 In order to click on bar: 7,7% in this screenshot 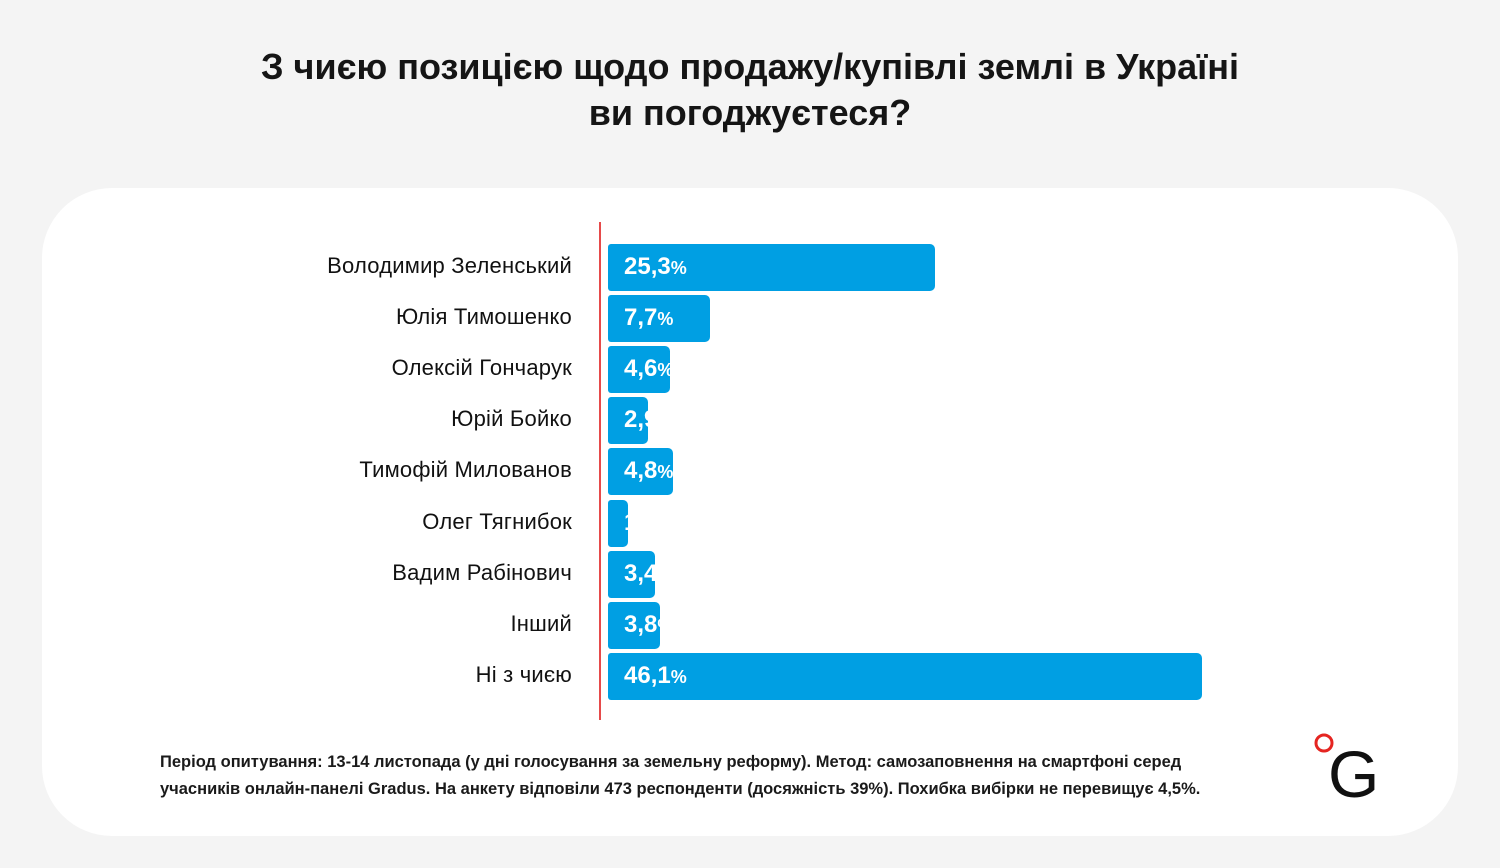, I will do `click(659, 319)`.